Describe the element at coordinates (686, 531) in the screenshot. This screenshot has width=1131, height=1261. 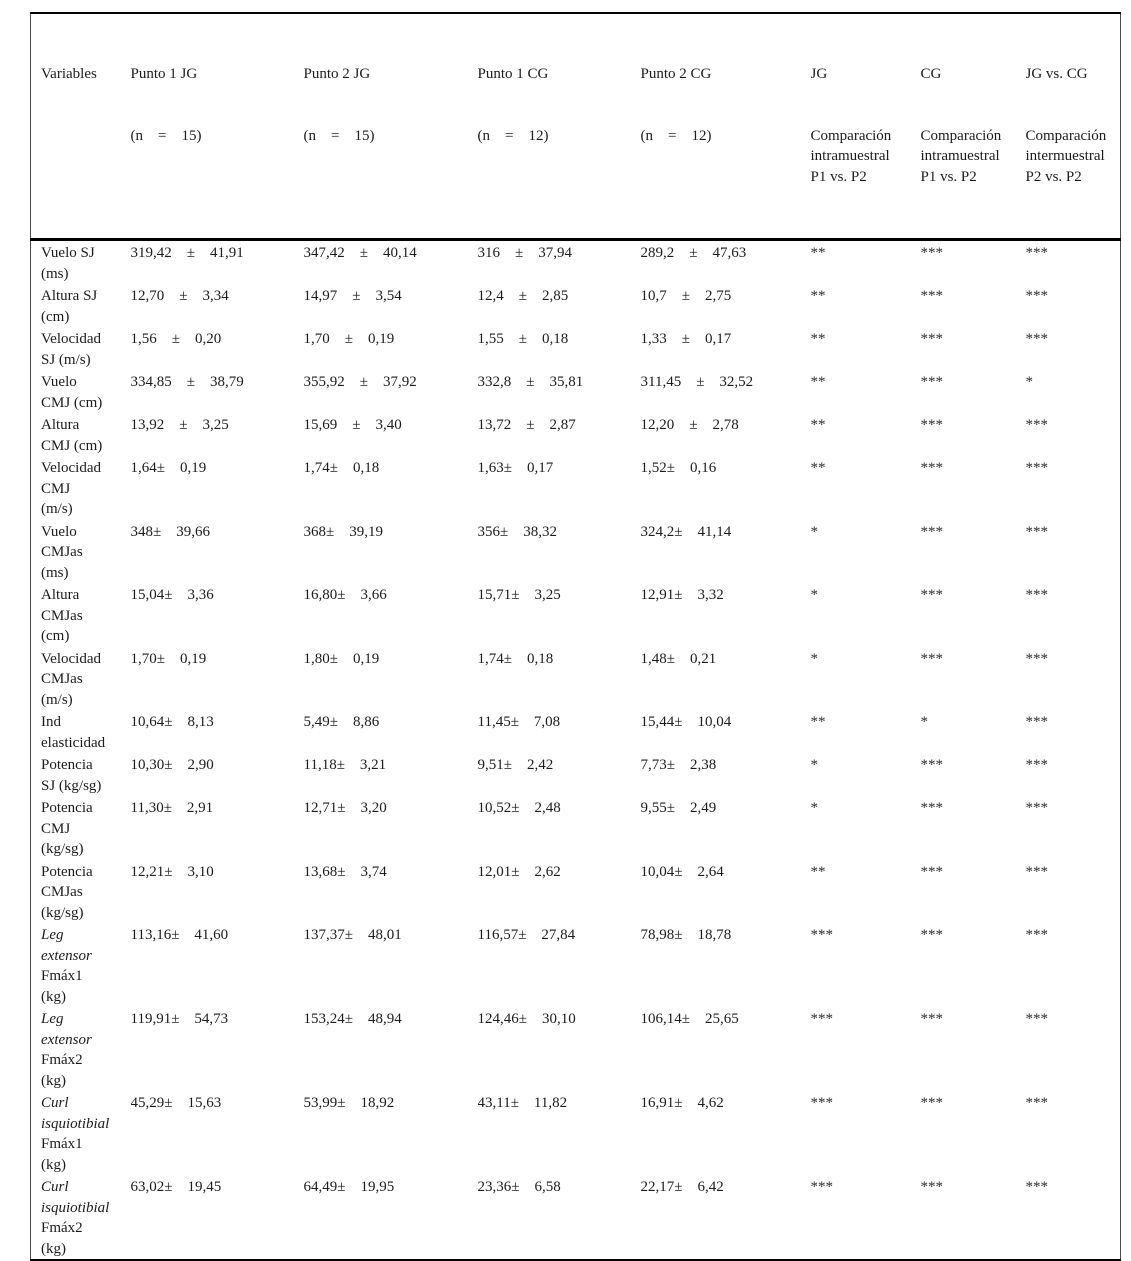
I see `cell-punto2-cg: 324,2± 41,14` at that location.